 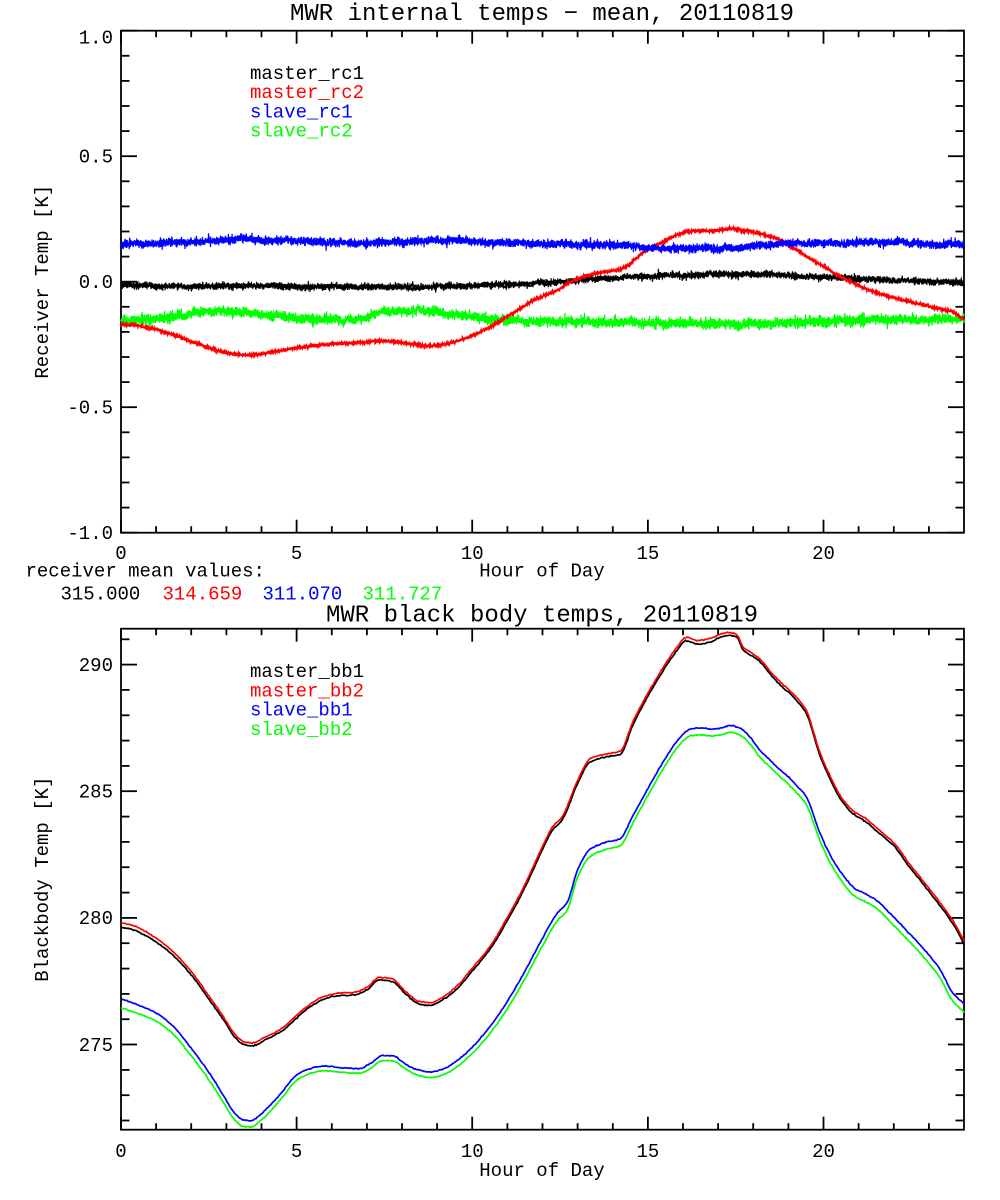 I want to click on svg-text: receiver mean values:, so click(x=145, y=572).